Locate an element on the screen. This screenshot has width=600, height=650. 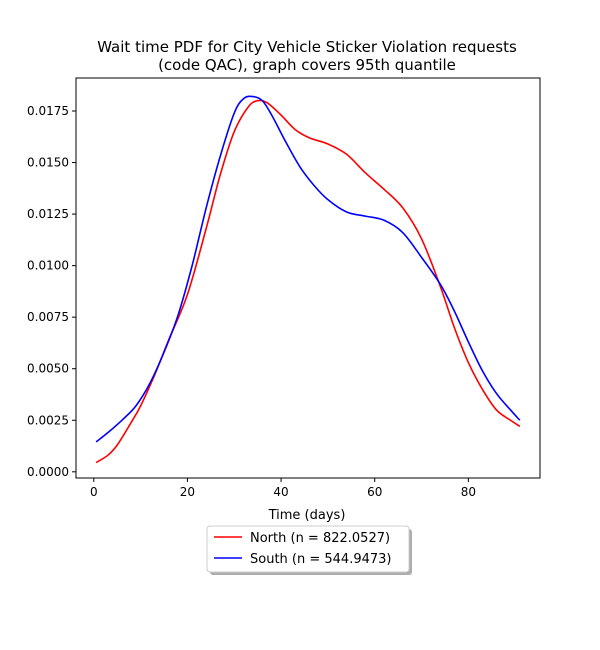
y-tick-label: 0.0125 is located at coordinates (48, 214).